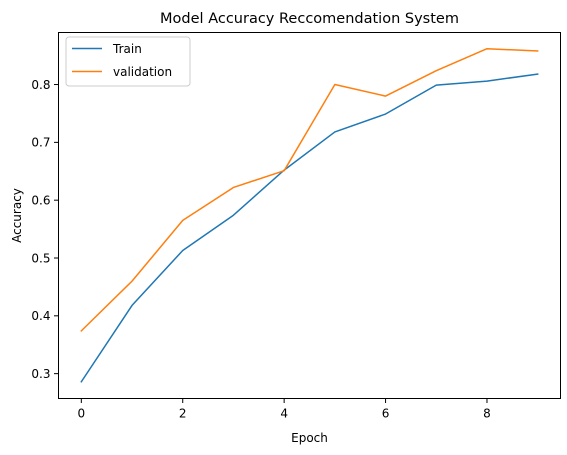 This screenshot has width=567, height=455. Describe the element at coordinates (386, 414) in the screenshot. I see `x-tick-label: 6` at that location.